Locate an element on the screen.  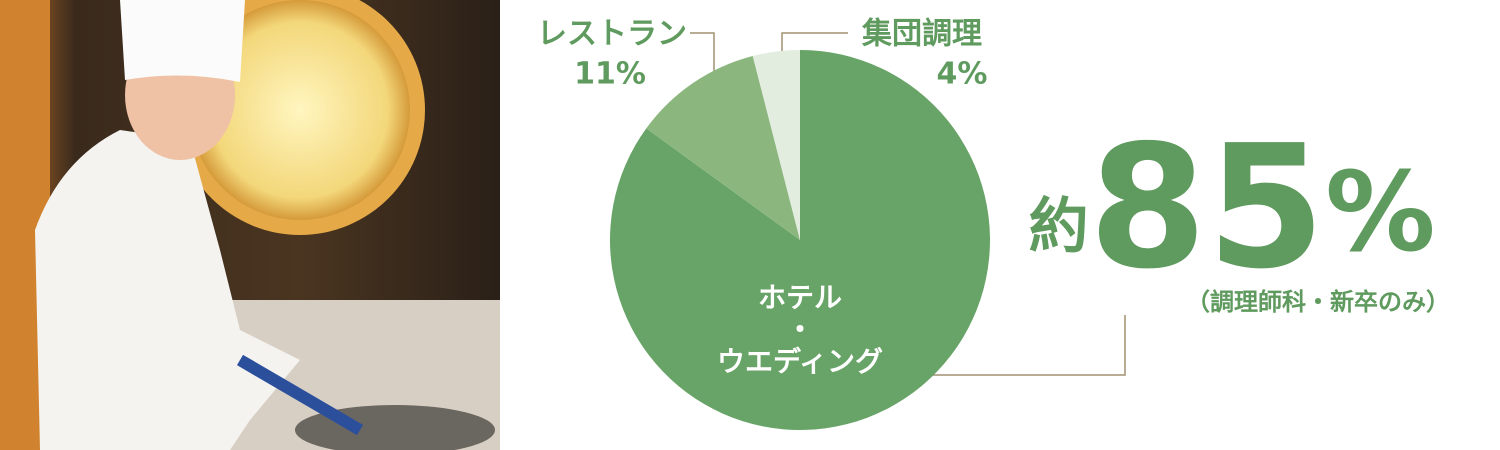
slice-label: ホテル ・ ウエディング is located at coordinates (800, 329).